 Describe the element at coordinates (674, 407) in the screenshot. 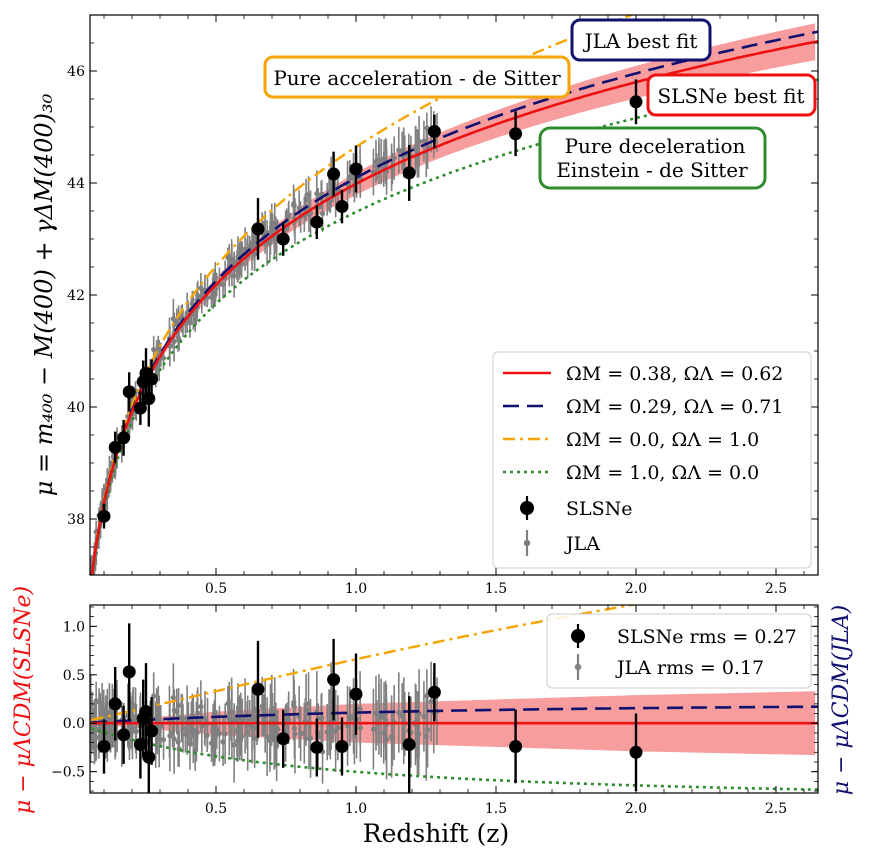

I see `legend-label-model-1: ΩM = 0.29, ΩΛ = 0.71` at that location.